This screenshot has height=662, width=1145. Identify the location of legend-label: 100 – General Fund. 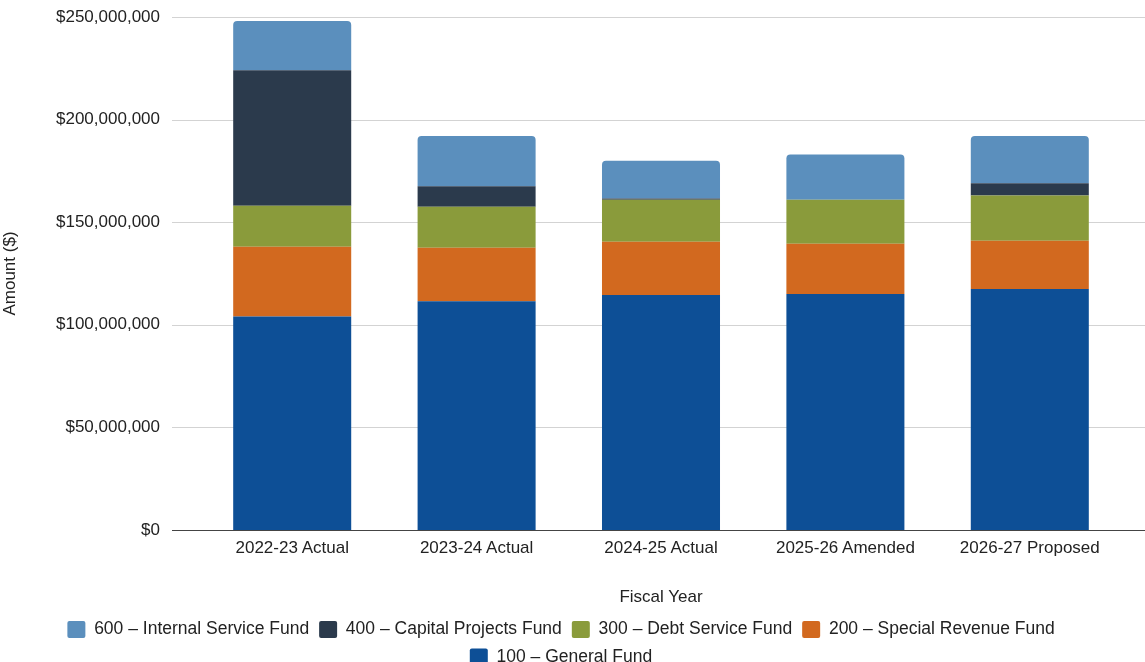
(574, 653).